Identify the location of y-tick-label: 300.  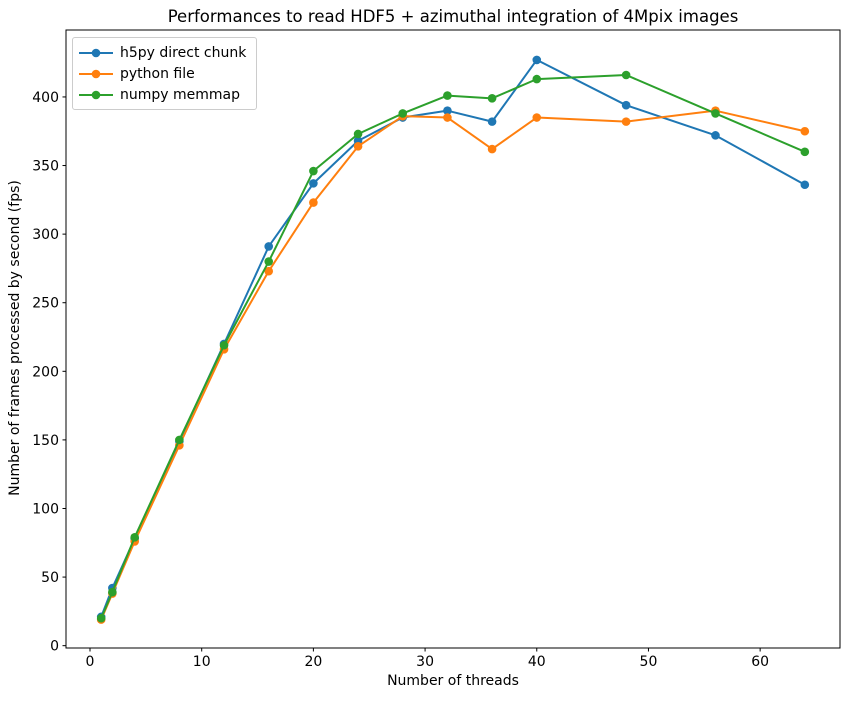
(45, 235).